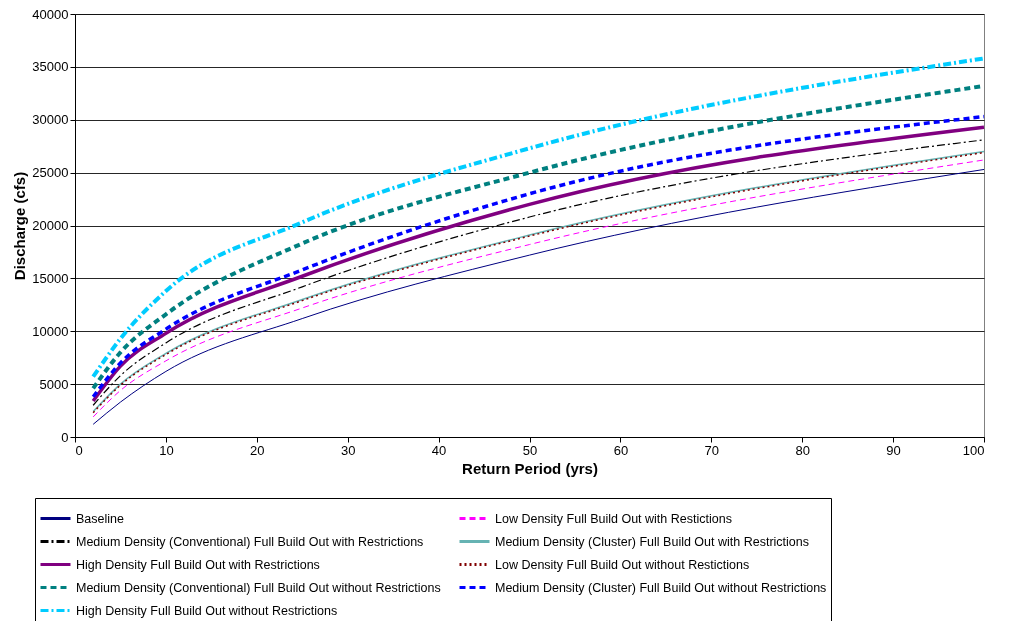 This screenshot has width=1024, height=621. What do you see at coordinates (652, 541) in the screenshot?
I see `legend-label: Medium Density (Cluster) Full Build Out with Restrictions` at bounding box center [652, 541].